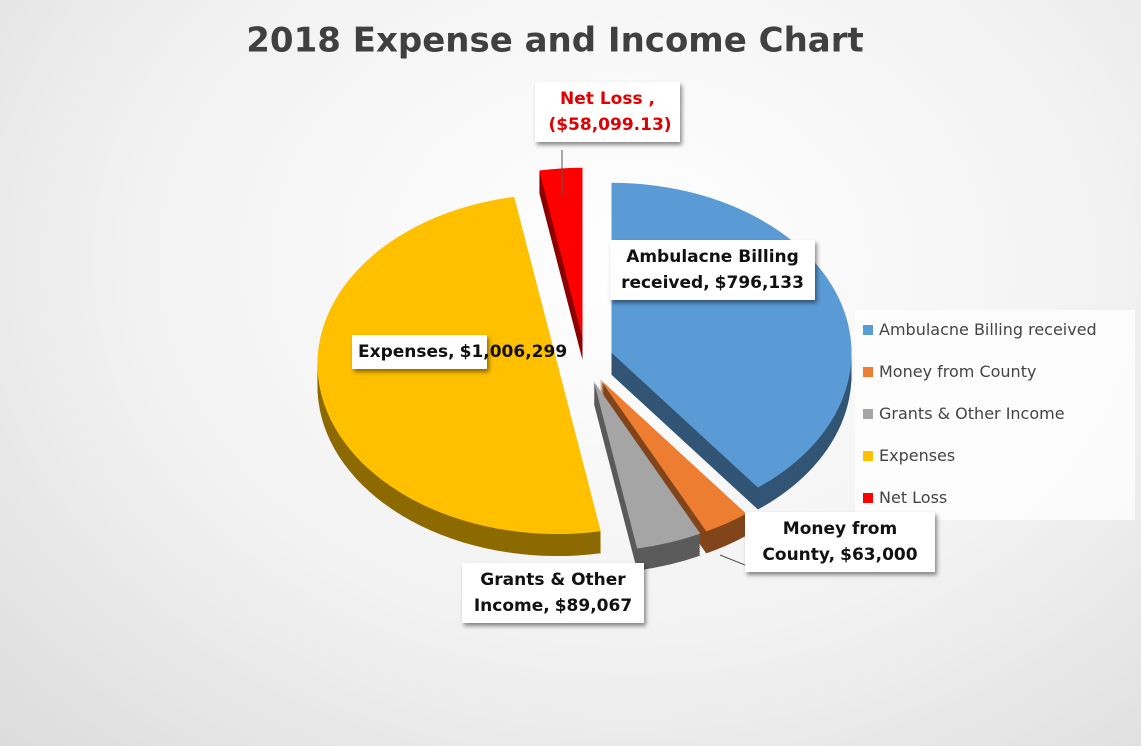  Describe the element at coordinates (830, 542) in the screenshot. I see `label-name: Money from County,` at that location.